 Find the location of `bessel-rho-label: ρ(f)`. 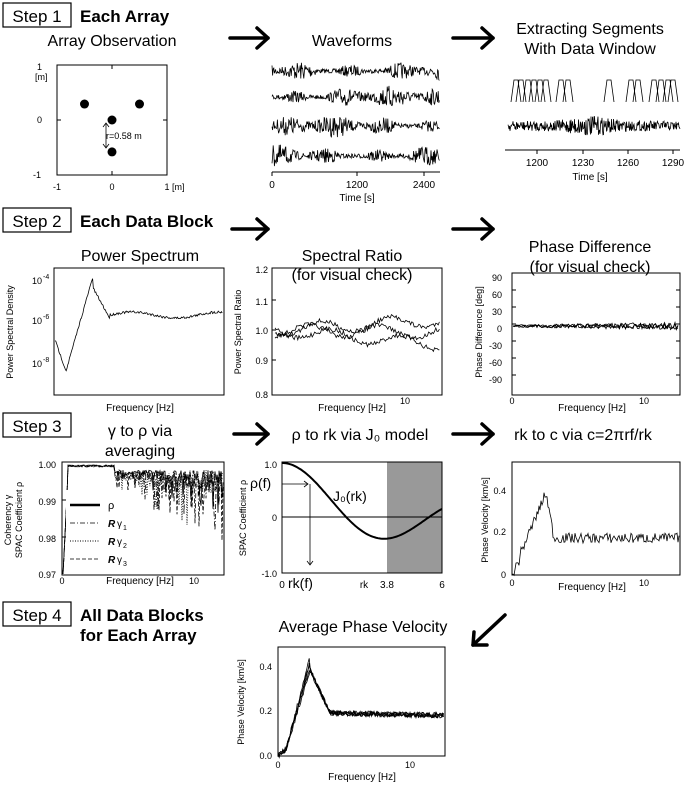

bessel-rho-label: ρ(f) is located at coordinates (260, 483).